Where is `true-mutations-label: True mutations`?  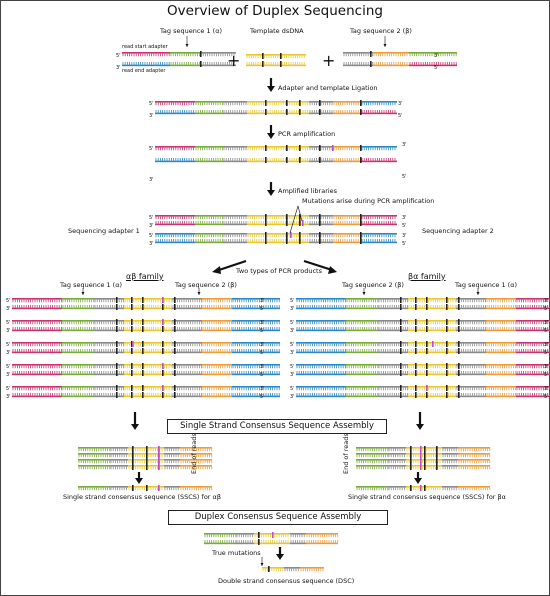
true-mutations-label: True mutations is located at coordinates (236, 553).